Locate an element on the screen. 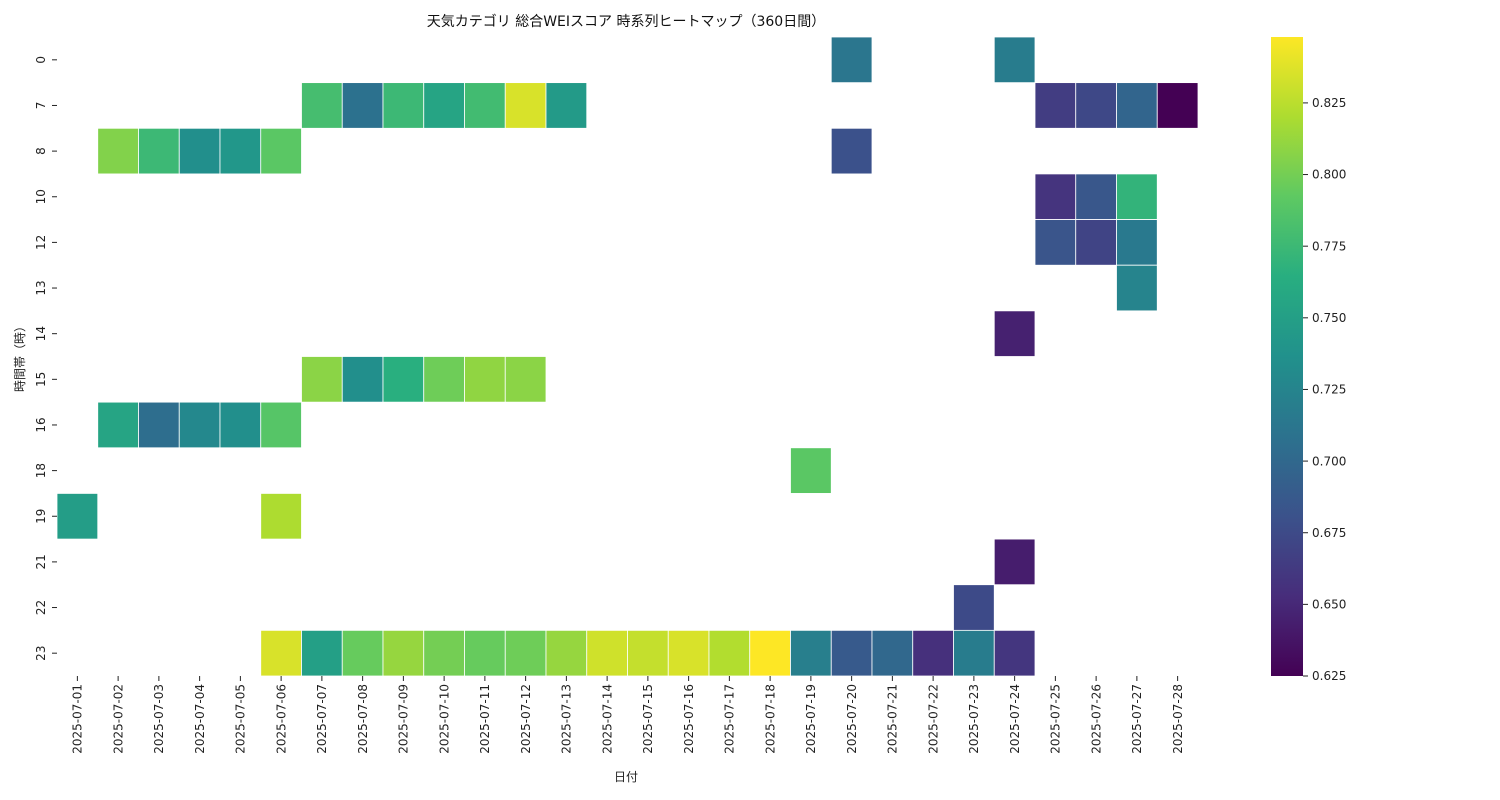  y-tick-label: 12 is located at coordinates (41, 242).